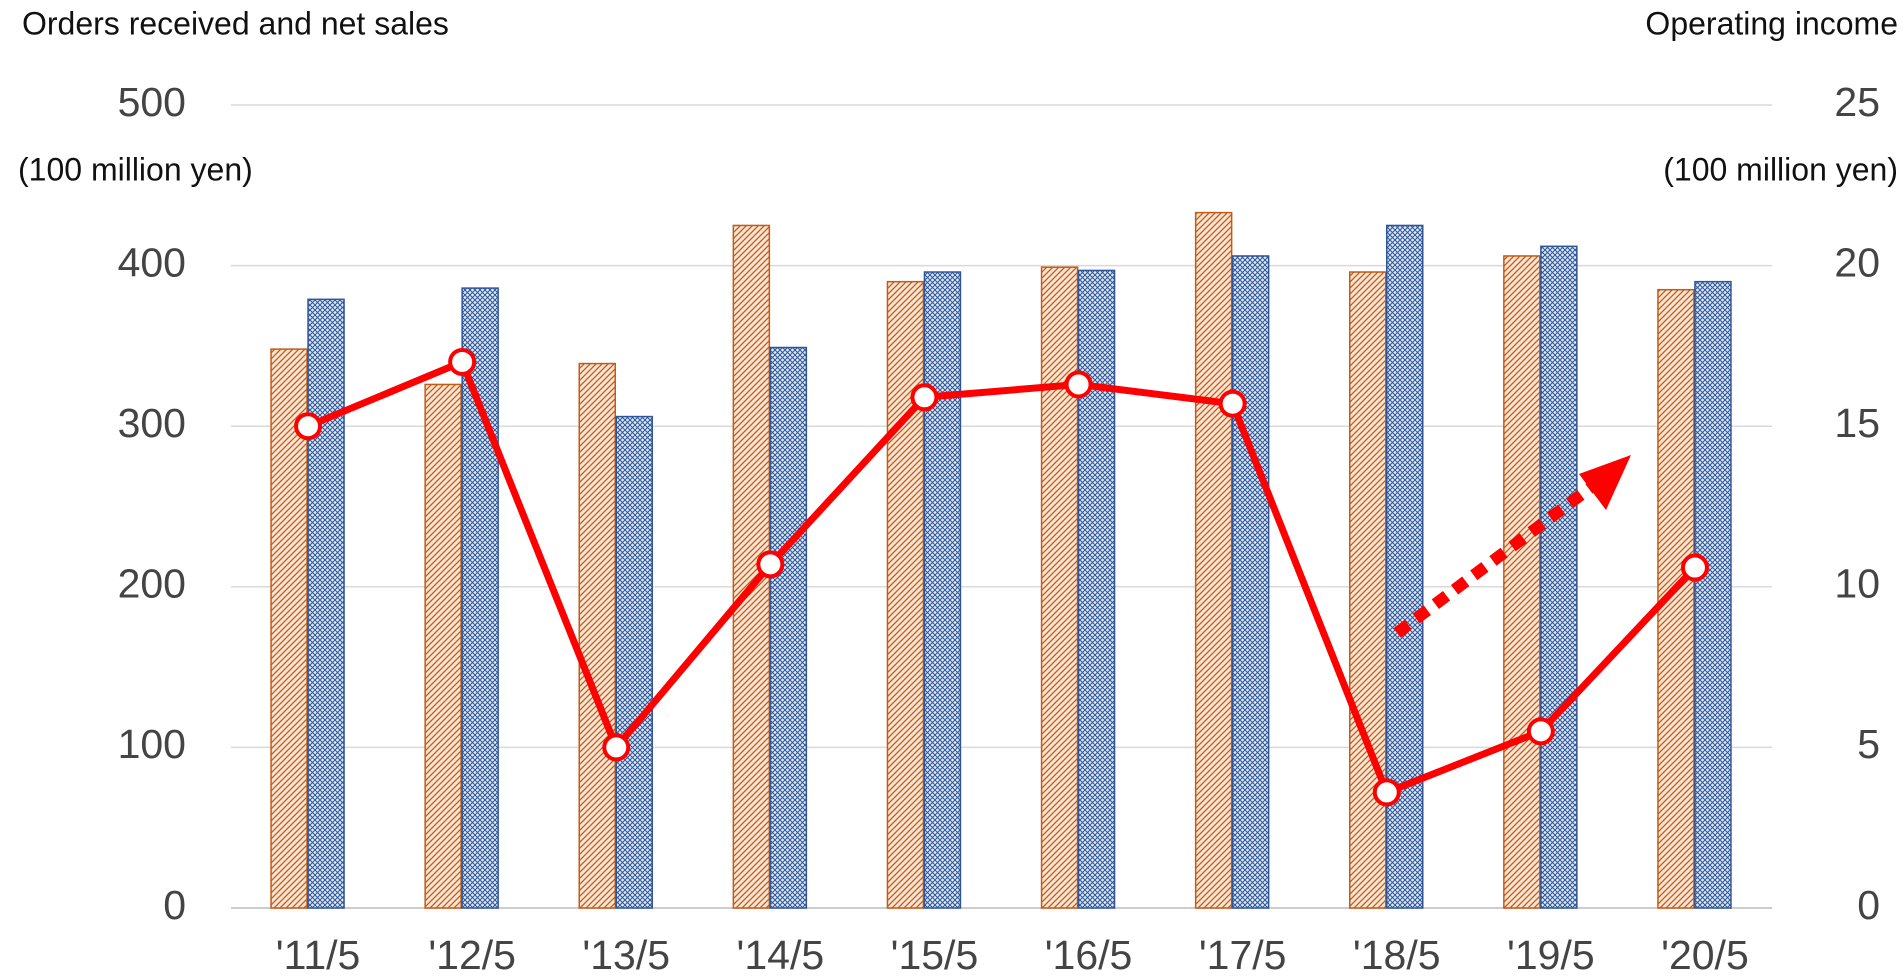 The width and height of the screenshot is (1903, 979). What do you see at coordinates (1397, 955) in the screenshot?
I see `x-tick-label: '18/5` at bounding box center [1397, 955].